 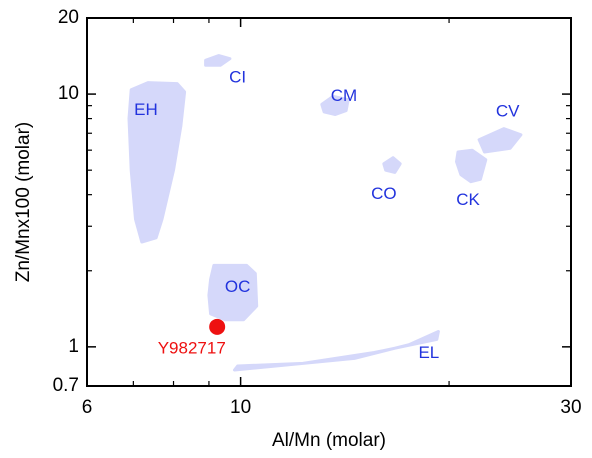 I want to click on region-label-cv: CV, so click(x=508, y=110).